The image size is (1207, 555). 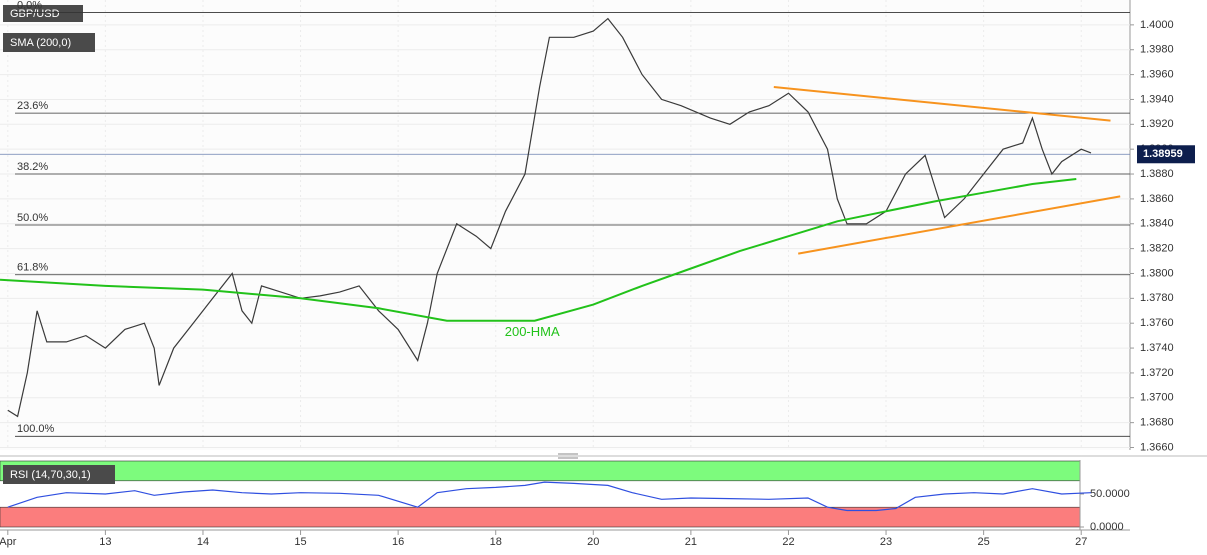 I want to click on y-tick-label: 1.4000, so click(x=1157, y=25).